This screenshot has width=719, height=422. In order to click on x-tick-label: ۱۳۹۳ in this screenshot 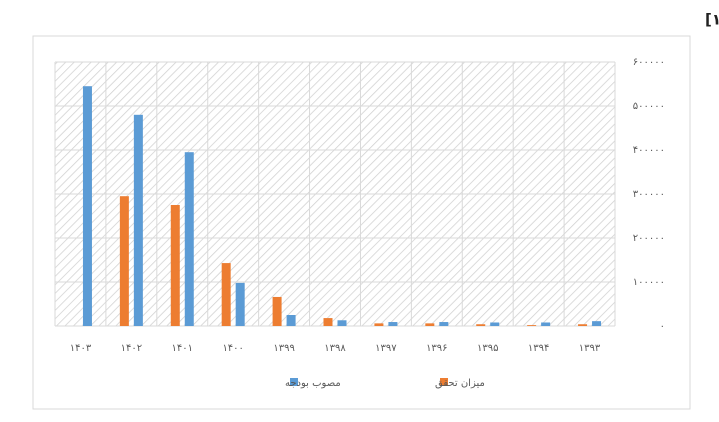, I will do `click(590, 348)`.